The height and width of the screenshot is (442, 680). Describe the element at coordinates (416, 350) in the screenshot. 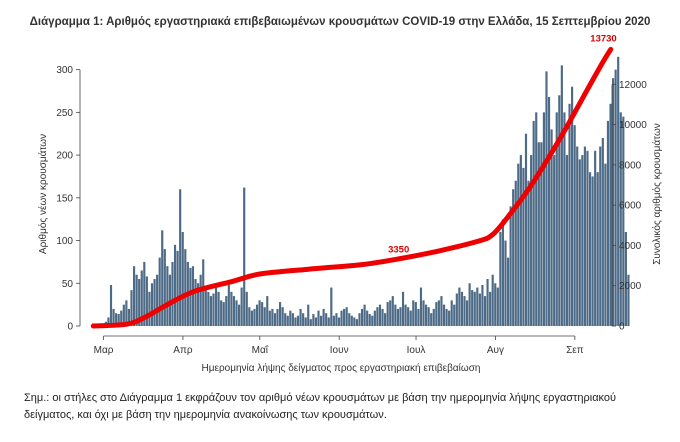

I see `x-tick-label: Ιουλ` at that location.